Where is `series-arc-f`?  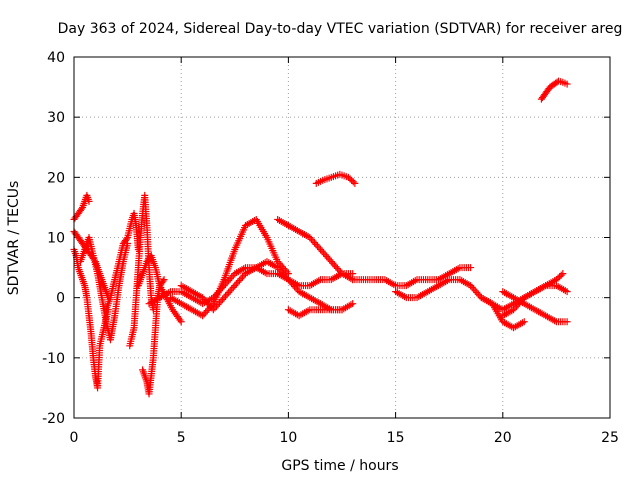 series-arc-f is located at coordinates (141, 270).